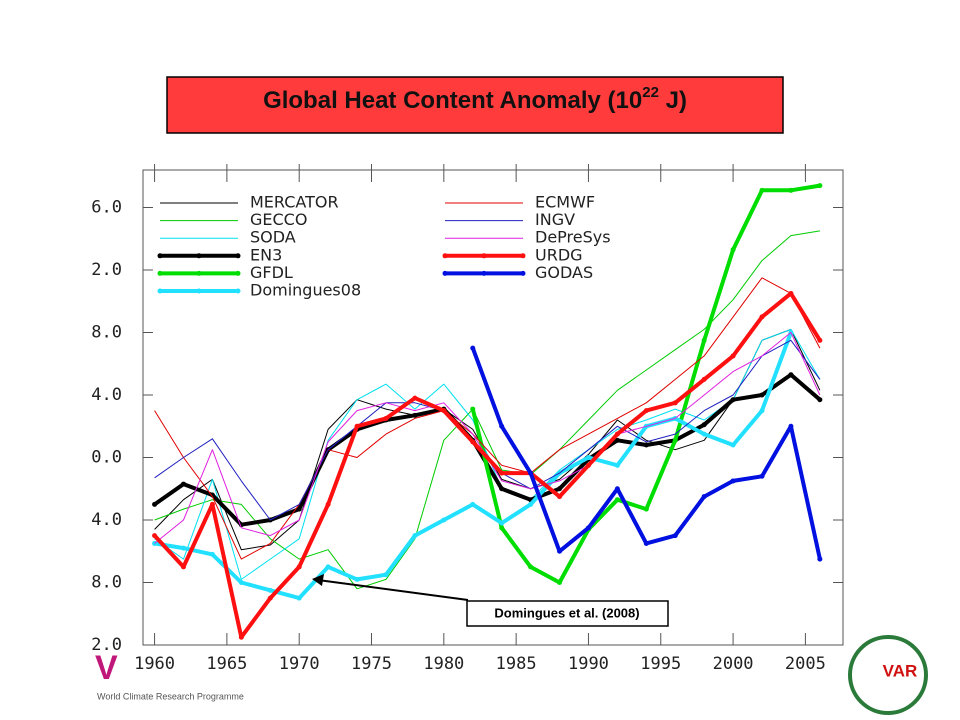 This screenshot has height=720, width=960. I want to click on annotation-box, so click(567, 613).